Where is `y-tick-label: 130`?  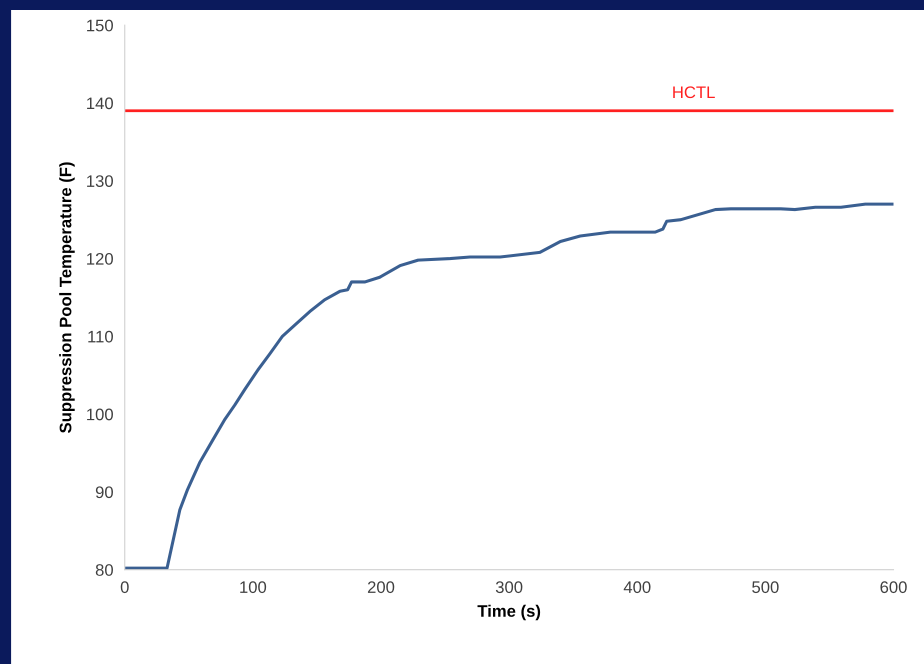
y-tick-label: 130 is located at coordinates (100, 181).